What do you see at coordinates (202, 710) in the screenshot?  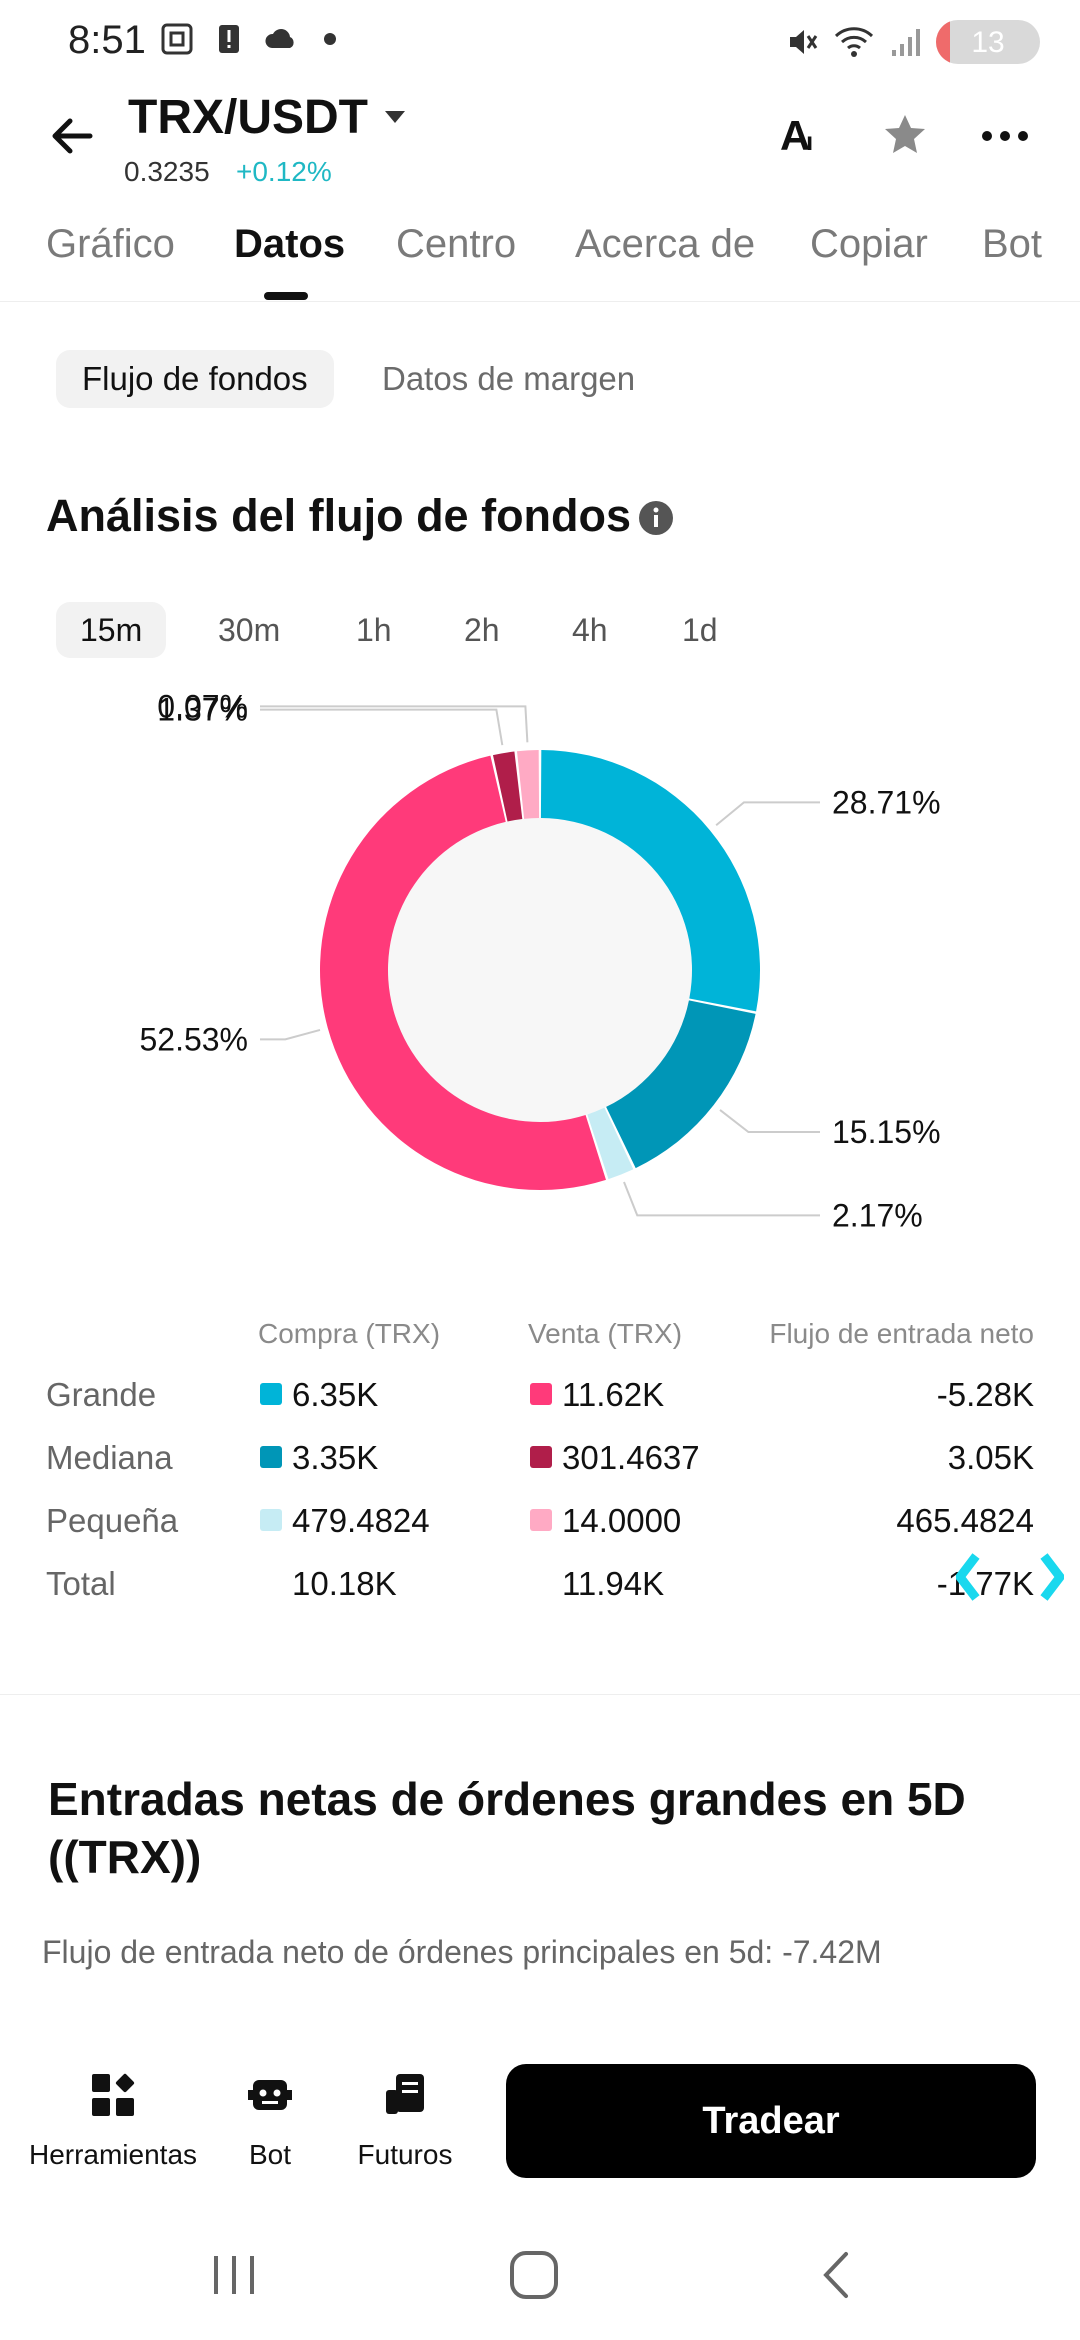 I see `slice-label: 1.37%` at bounding box center [202, 710].